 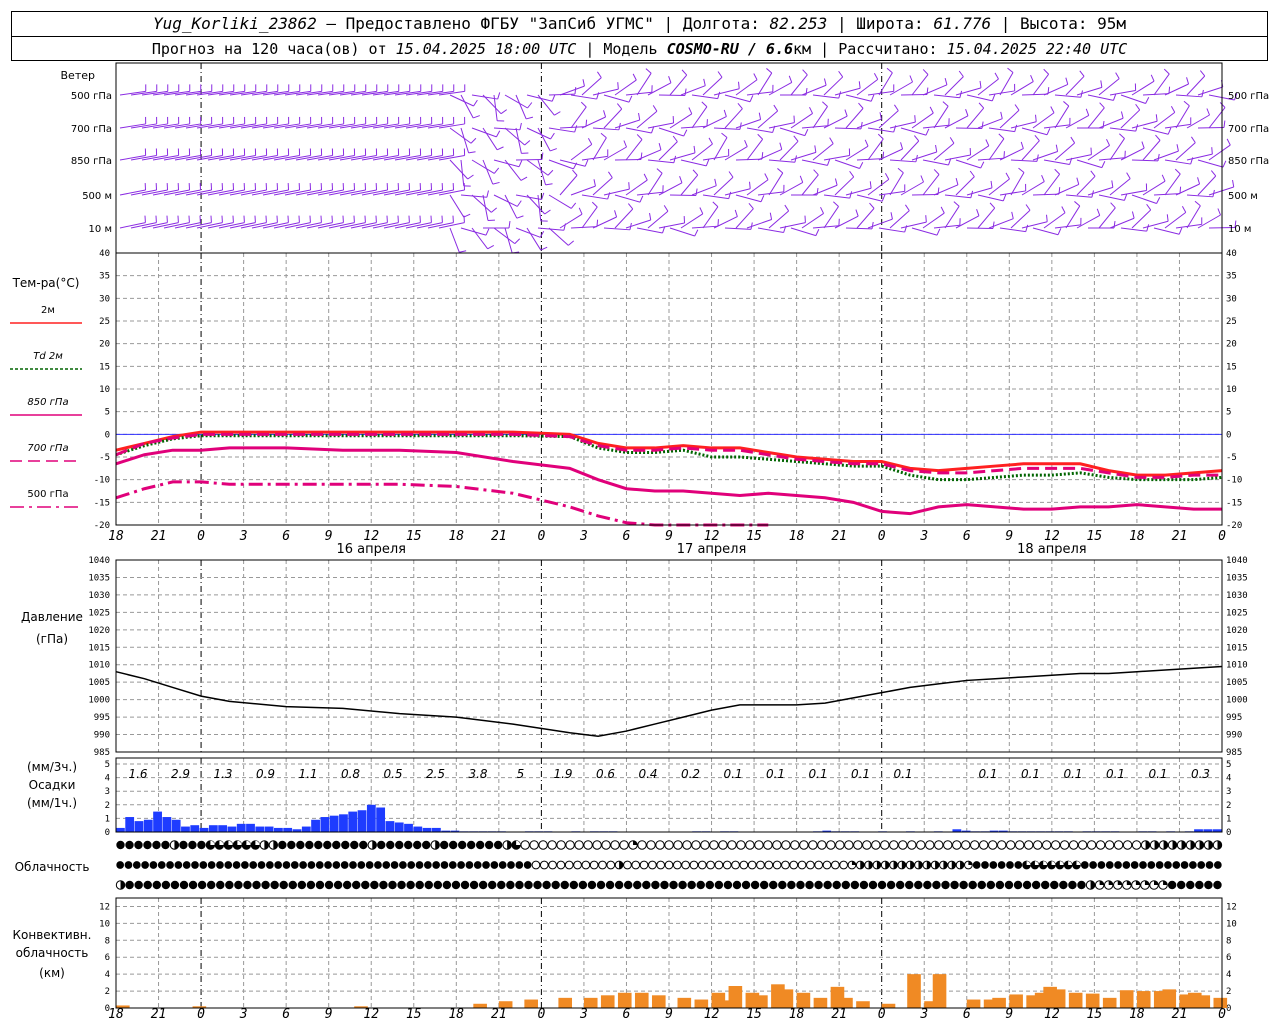 I want to click on time-axis-hour-label: 21, so click(x=1180, y=536).